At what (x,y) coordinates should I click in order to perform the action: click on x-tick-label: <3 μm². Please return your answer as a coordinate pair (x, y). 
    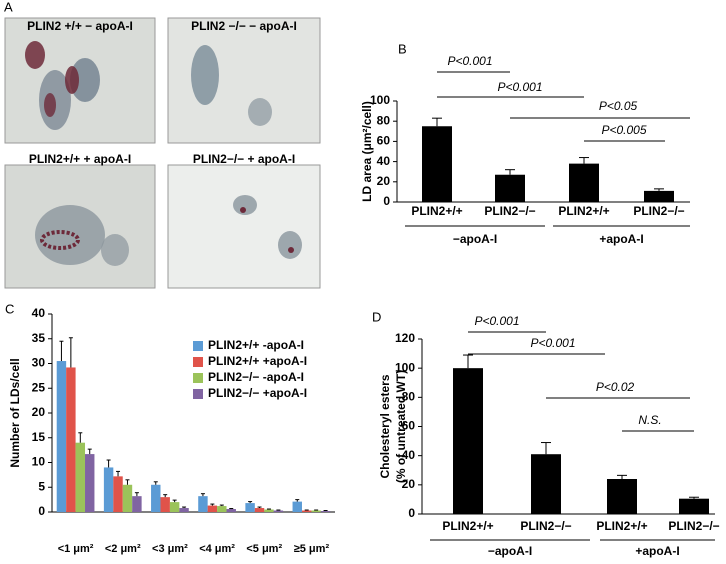
    Looking at the image, I should click on (170, 549).